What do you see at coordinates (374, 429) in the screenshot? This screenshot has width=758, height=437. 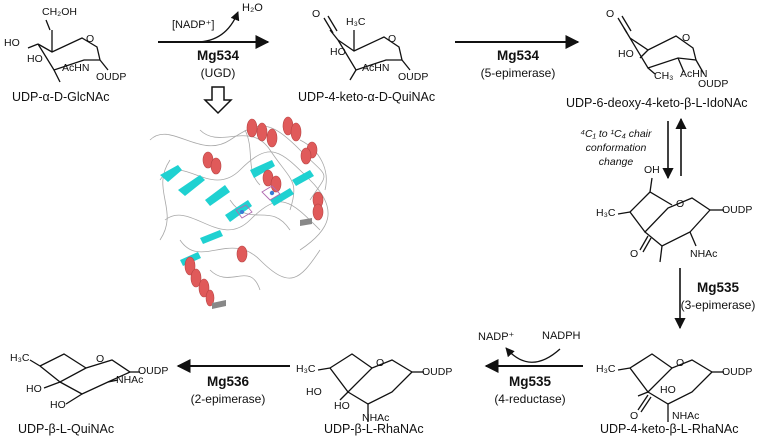 I see `compound-name-rhanac: UDP-β-L-RhaNAc` at bounding box center [374, 429].